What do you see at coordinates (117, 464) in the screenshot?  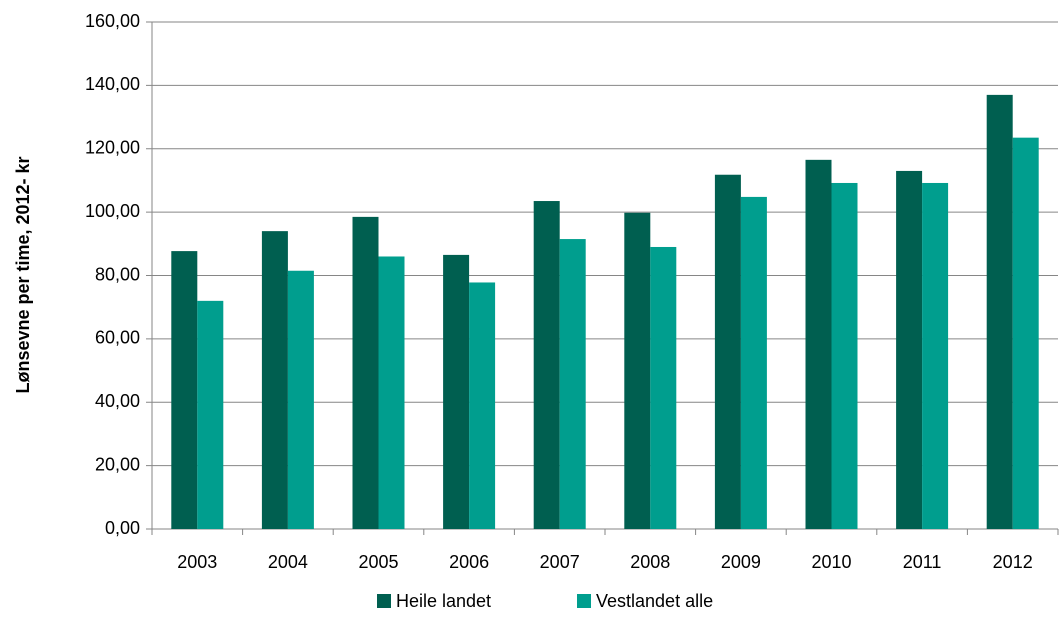 I see `y-tick-label: 20,00` at bounding box center [117, 464].